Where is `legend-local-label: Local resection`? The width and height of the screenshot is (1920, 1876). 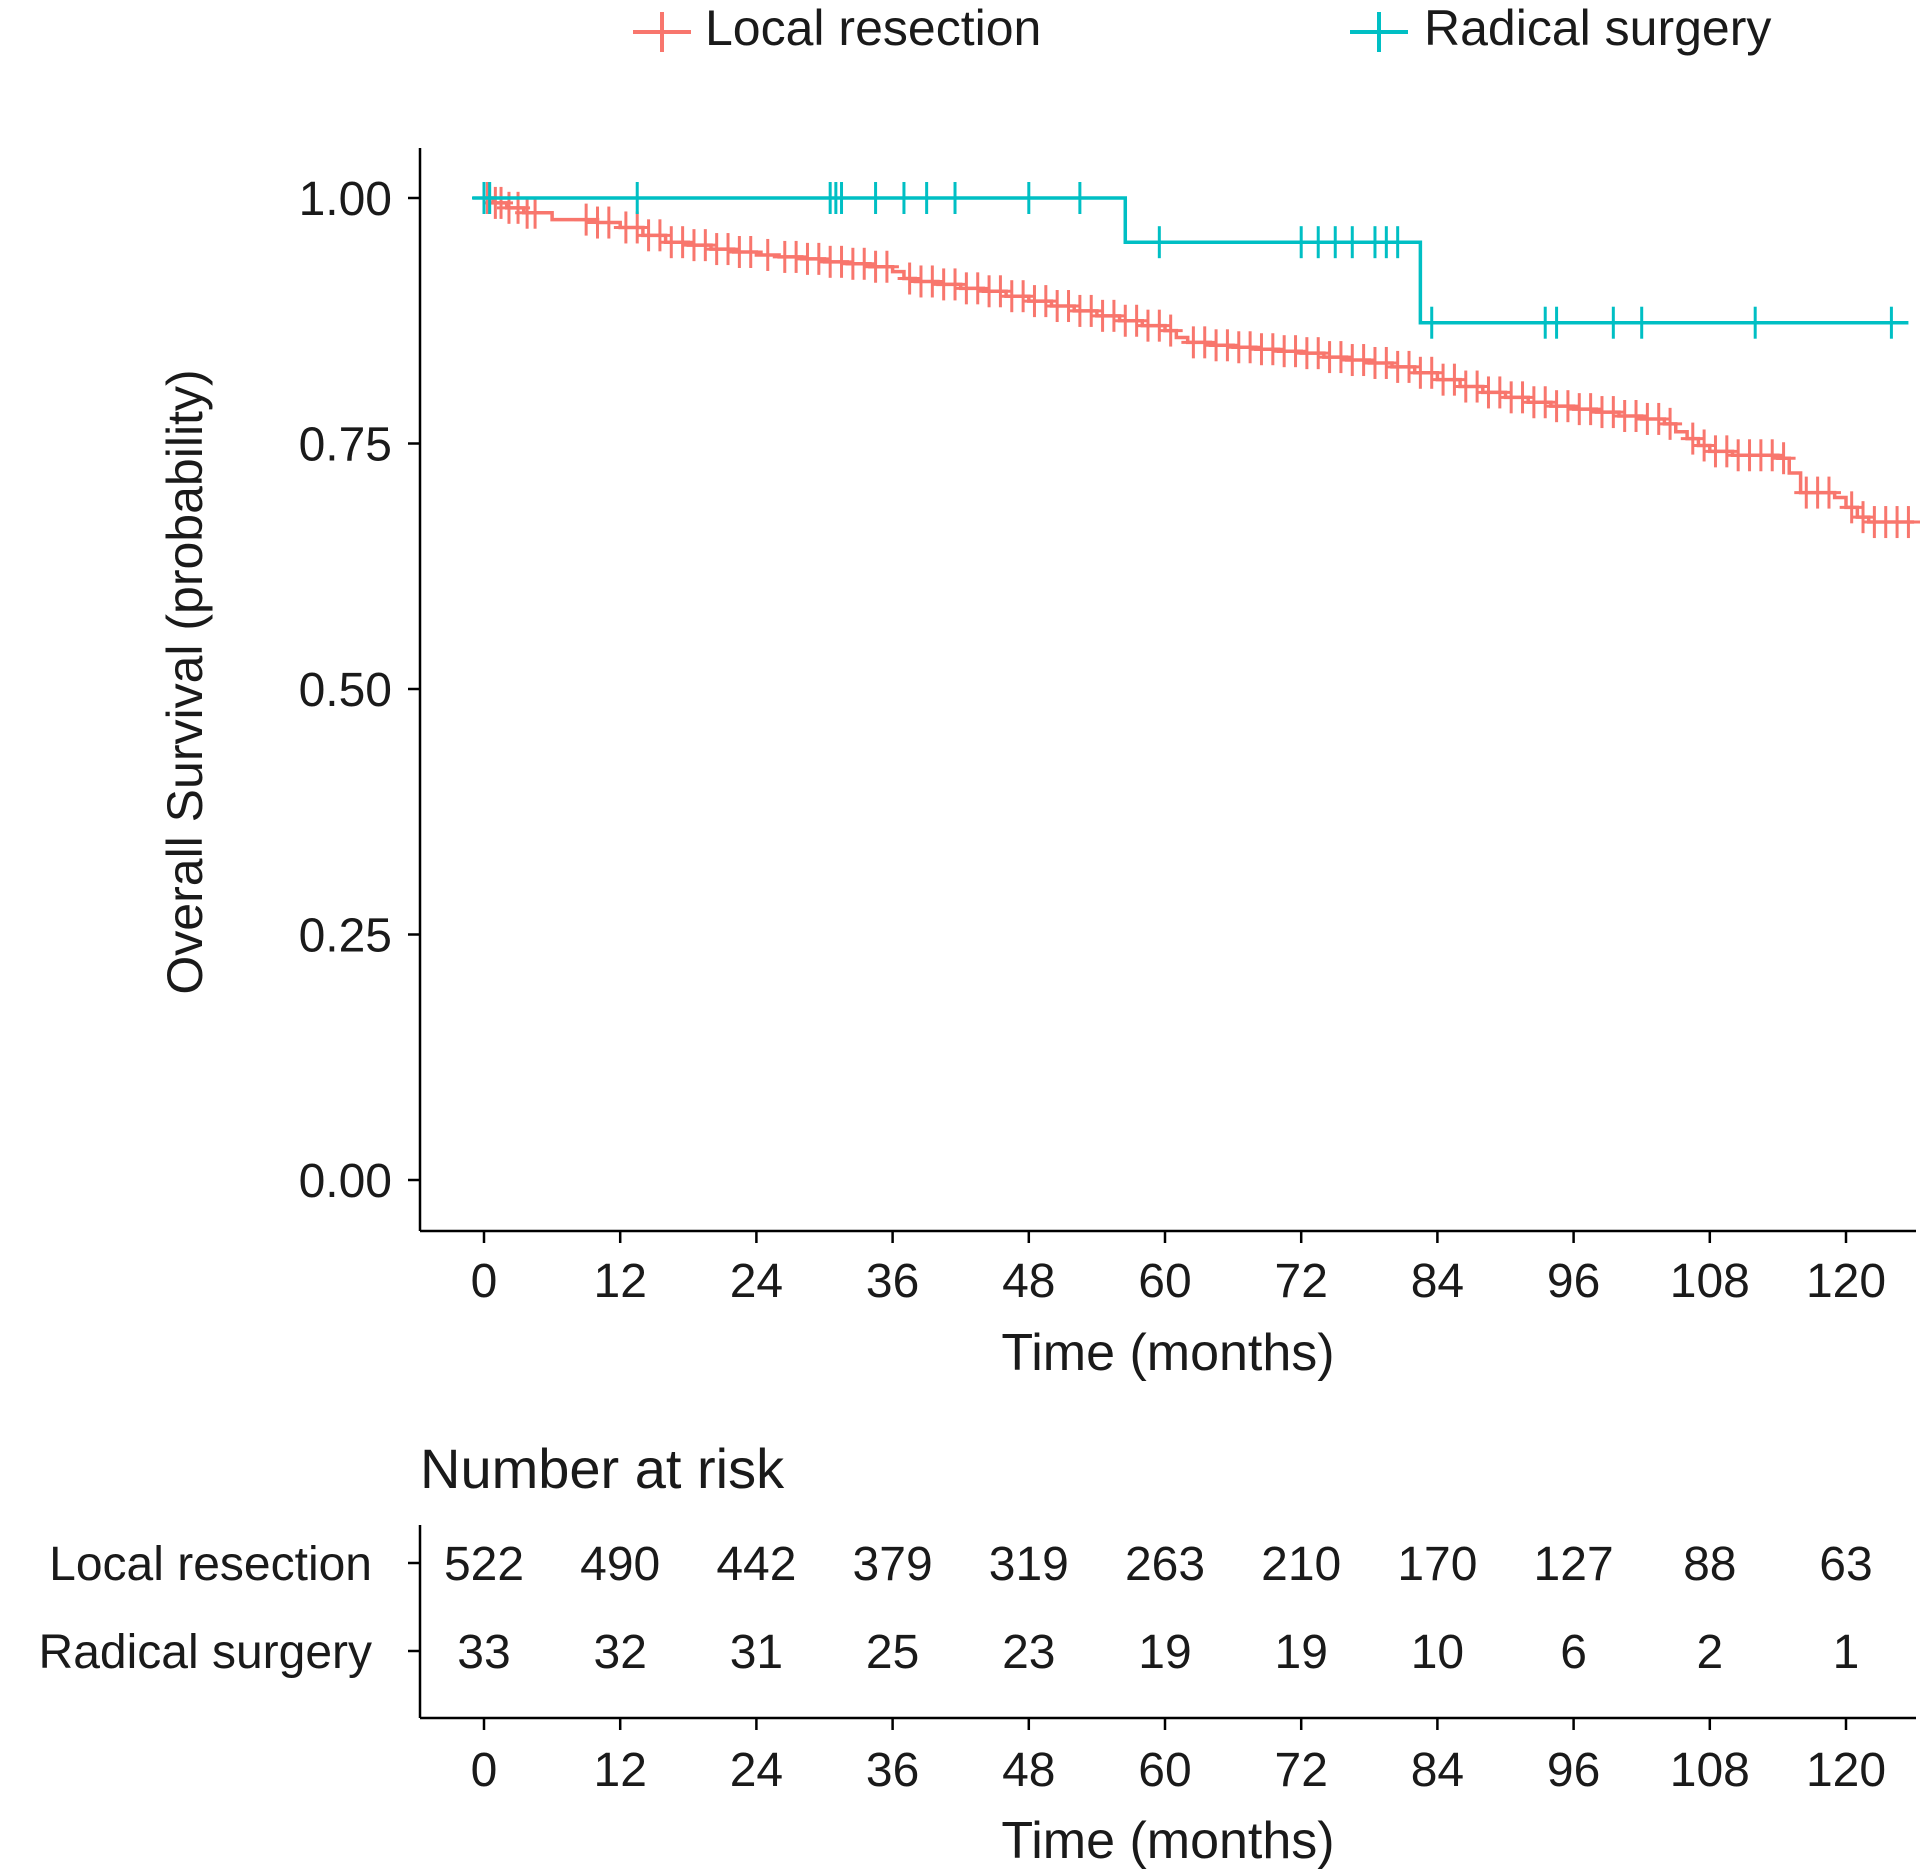 legend-local-label: Local resection is located at coordinates (873, 28).